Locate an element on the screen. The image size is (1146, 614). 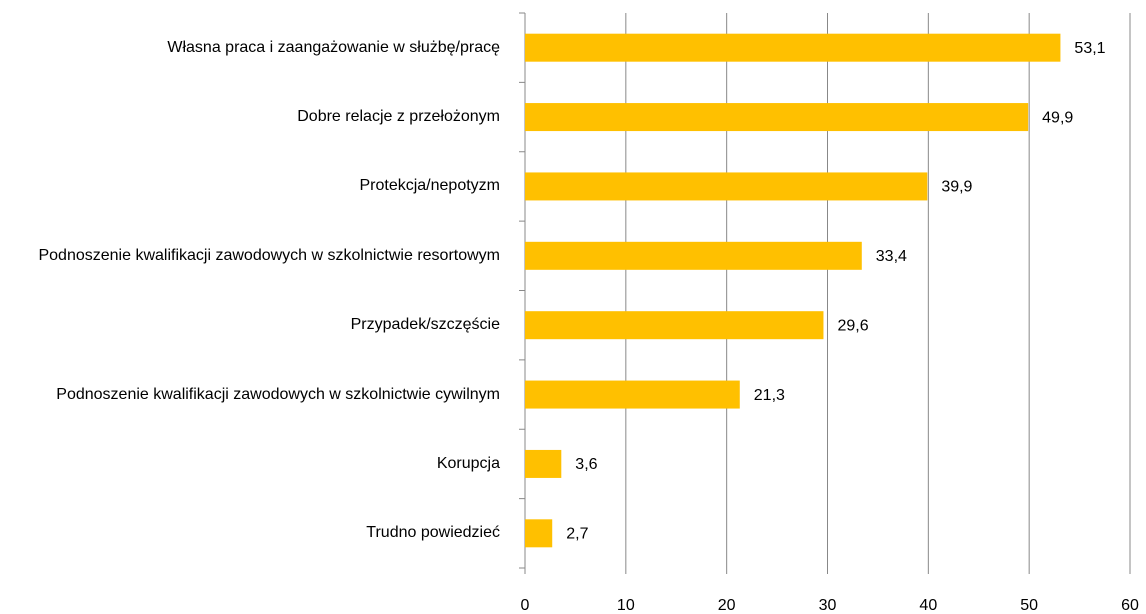
value-label: 3,6 is located at coordinates (586, 464).